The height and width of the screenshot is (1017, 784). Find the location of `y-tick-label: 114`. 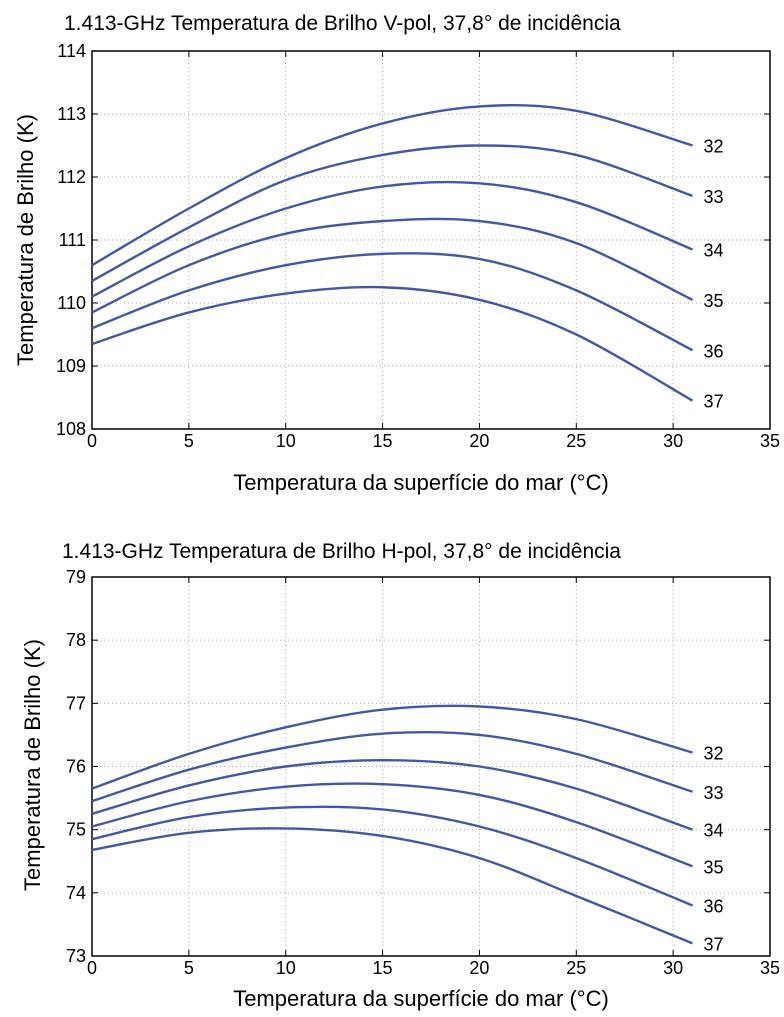

y-tick-label: 114 is located at coordinates (71, 51).